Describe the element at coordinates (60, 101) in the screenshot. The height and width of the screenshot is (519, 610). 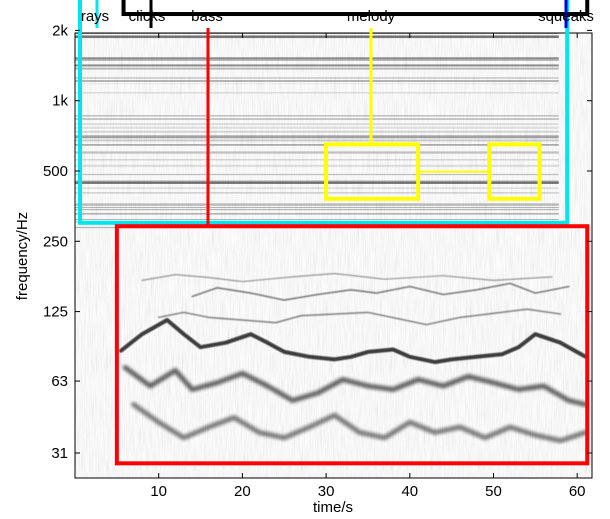
I see `y-tick-label: 1k` at that location.